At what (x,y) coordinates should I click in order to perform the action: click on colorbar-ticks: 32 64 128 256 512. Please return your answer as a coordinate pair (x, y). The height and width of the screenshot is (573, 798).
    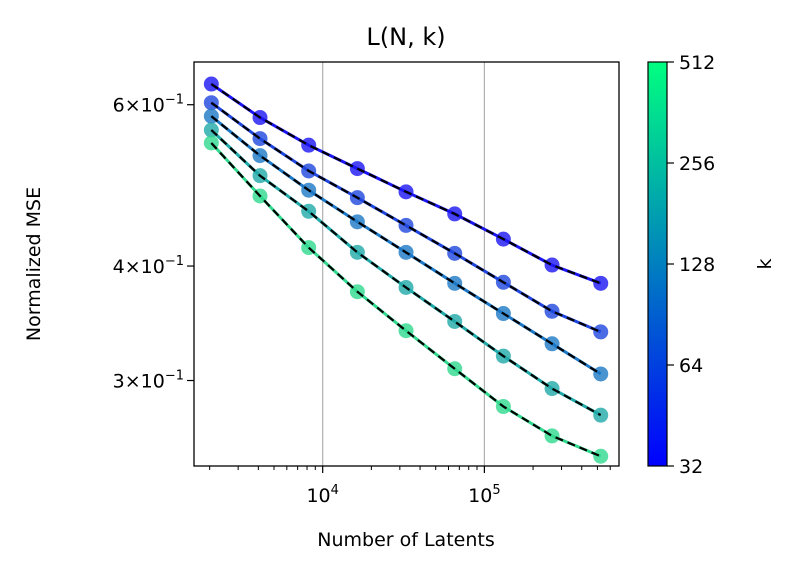
    Looking at the image, I should click on (691, 265).